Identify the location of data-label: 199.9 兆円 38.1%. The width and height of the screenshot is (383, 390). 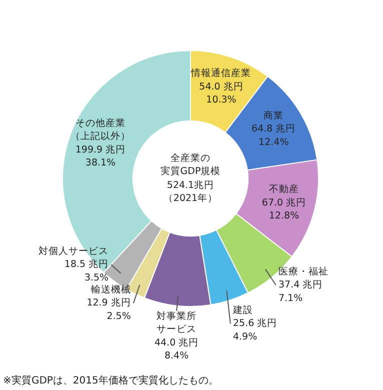
(100, 156).